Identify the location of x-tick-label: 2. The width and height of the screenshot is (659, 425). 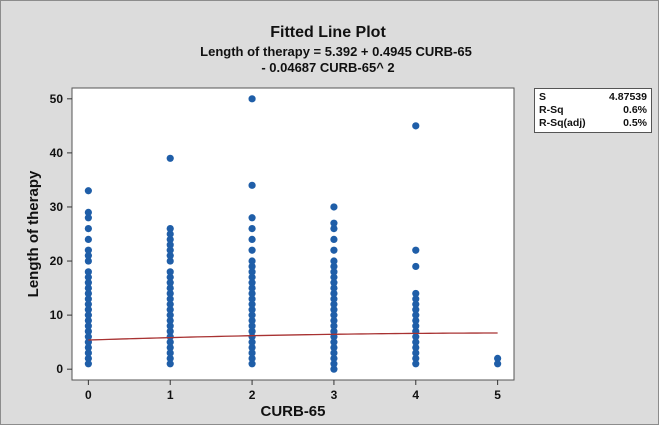
(252, 395).